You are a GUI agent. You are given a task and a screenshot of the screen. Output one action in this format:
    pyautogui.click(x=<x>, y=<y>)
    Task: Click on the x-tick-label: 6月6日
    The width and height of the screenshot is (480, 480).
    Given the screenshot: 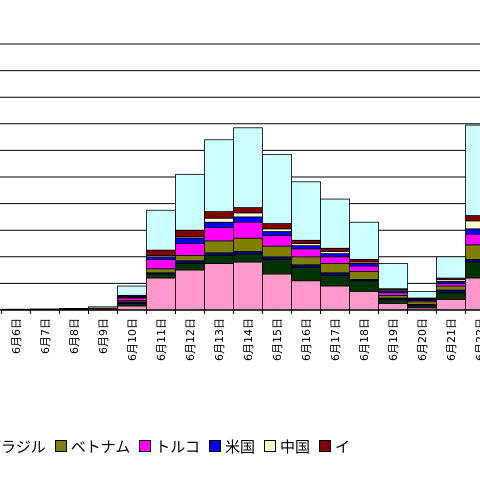 What is the action you would take?
    pyautogui.click(x=16, y=336)
    